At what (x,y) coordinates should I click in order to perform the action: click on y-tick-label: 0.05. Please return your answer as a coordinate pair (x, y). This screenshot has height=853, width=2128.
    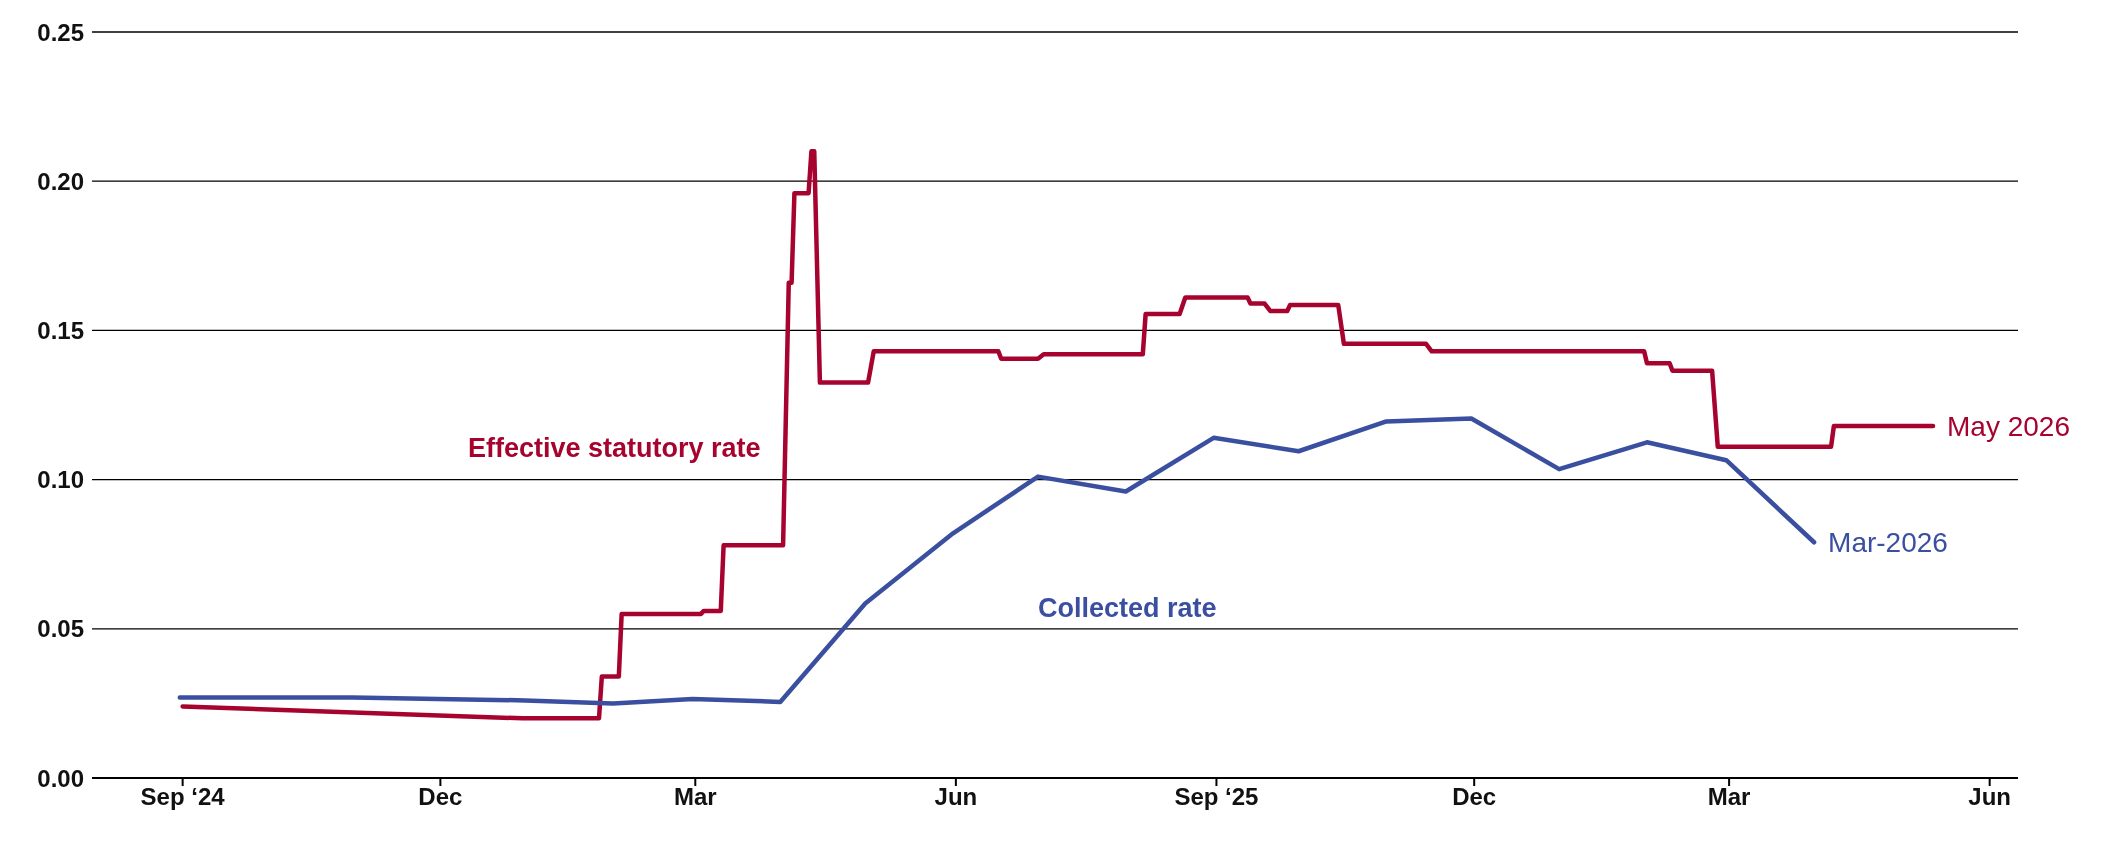
    Looking at the image, I should click on (60, 629).